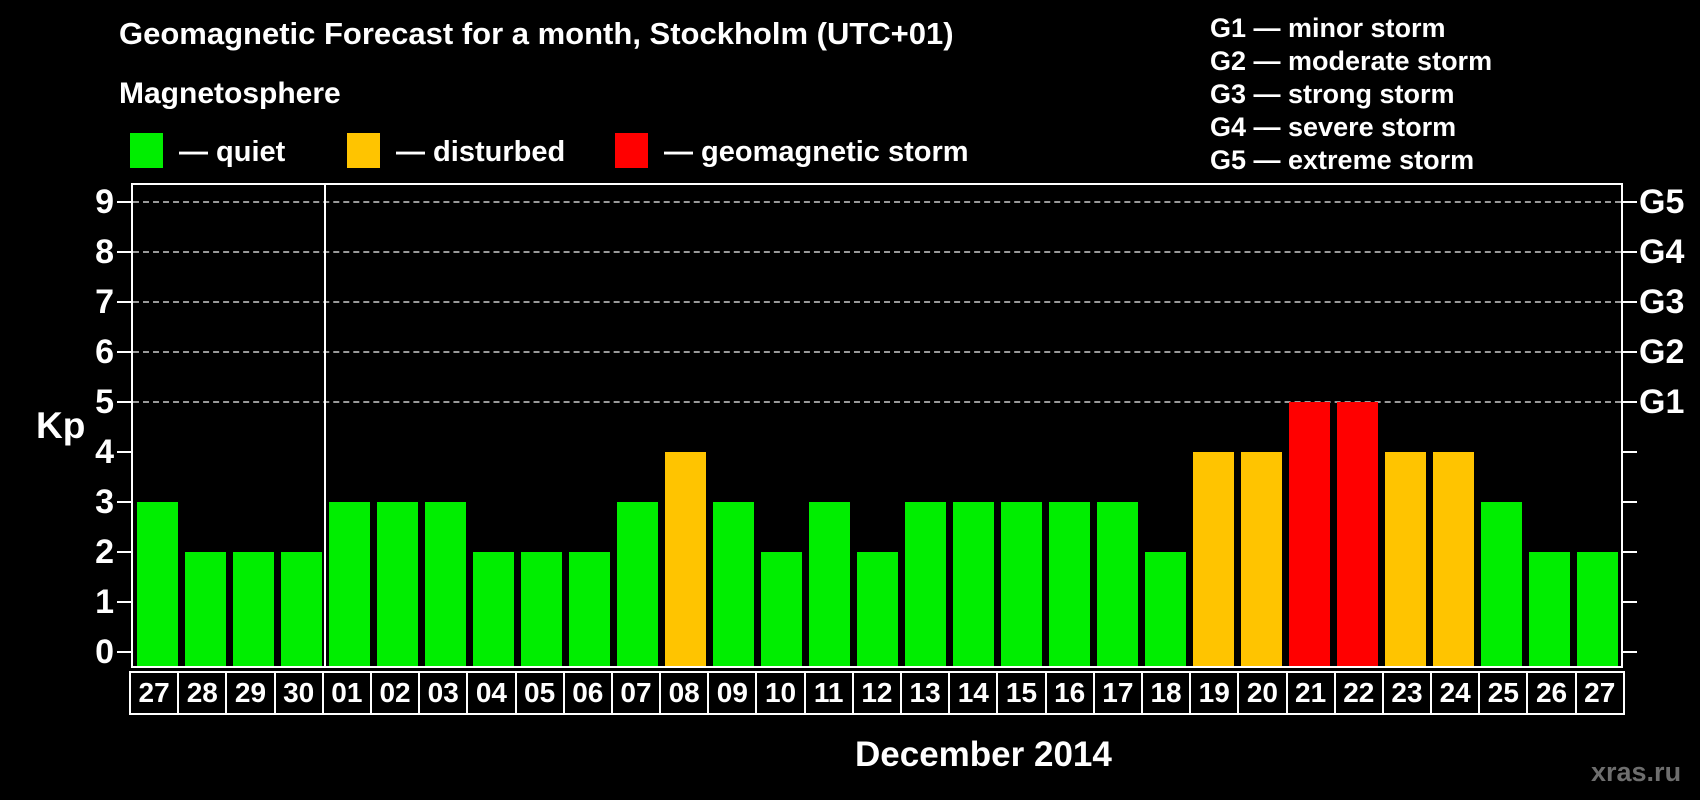 Image resolution: width=1700 pixels, height=800 pixels. Describe the element at coordinates (104, 452) in the screenshot. I see `y-tick-label-4: 4` at that location.